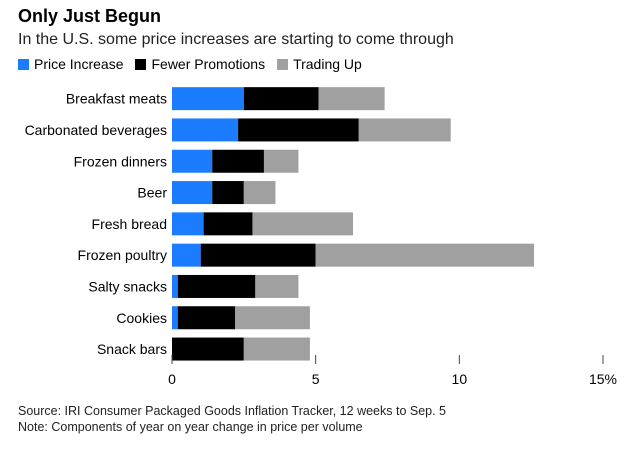  I want to click on bar-cookies-fewer-promotions, so click(206, 318).